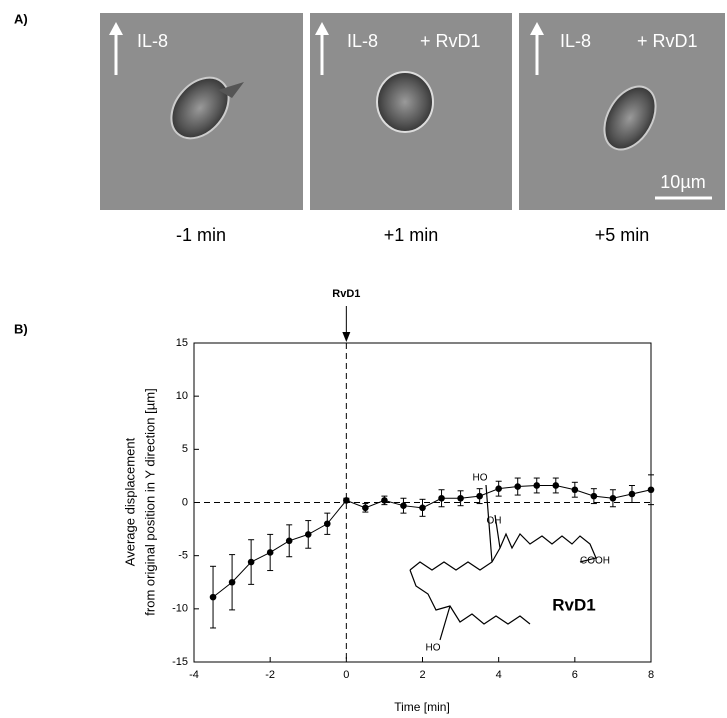 Image resolution: width=727 pixels, height=718 pixels. I want to click on micrograph: IL-8 + RvD1, so click(411, 111).